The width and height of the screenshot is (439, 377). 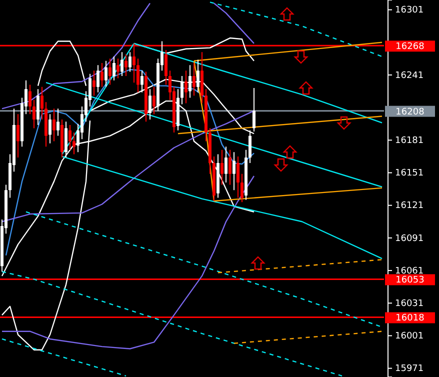 What do you see at coordinates (409, 173) in the screenshot?
I see `y-tick-label: 16151` at bounding box center [409, 173].